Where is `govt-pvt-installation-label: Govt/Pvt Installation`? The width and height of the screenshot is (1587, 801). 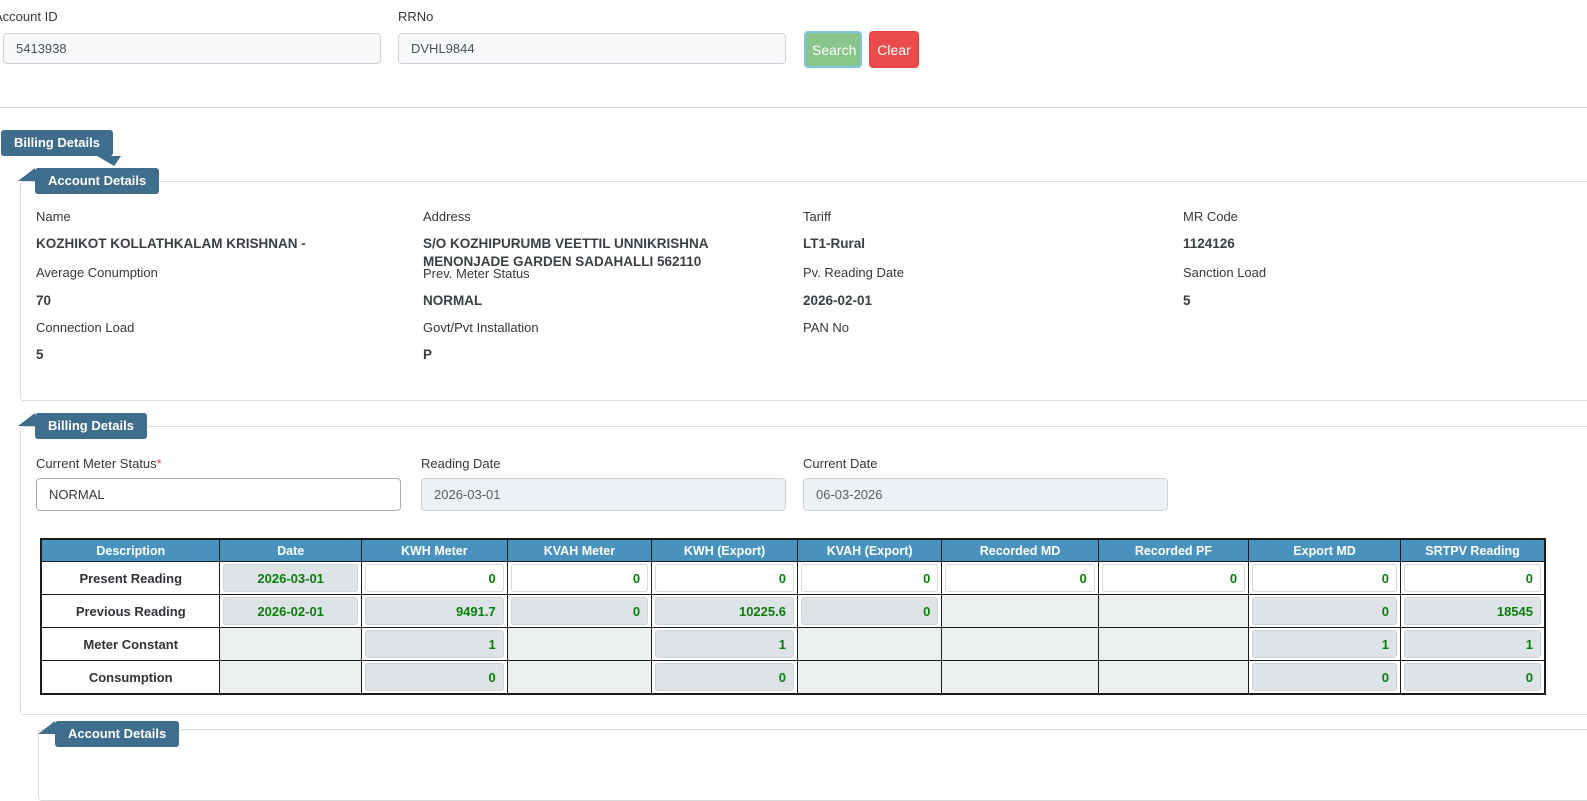 govt-pvt-installation-label: Govt/Pvt Installation is located at coordinates (481, 327).